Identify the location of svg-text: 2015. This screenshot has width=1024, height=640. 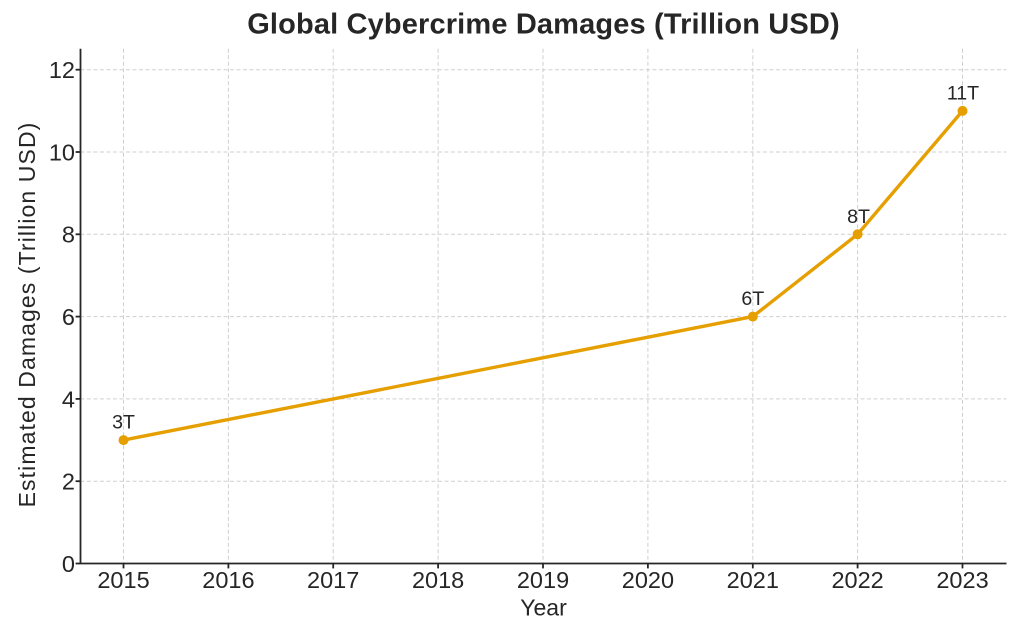
(123, 580).